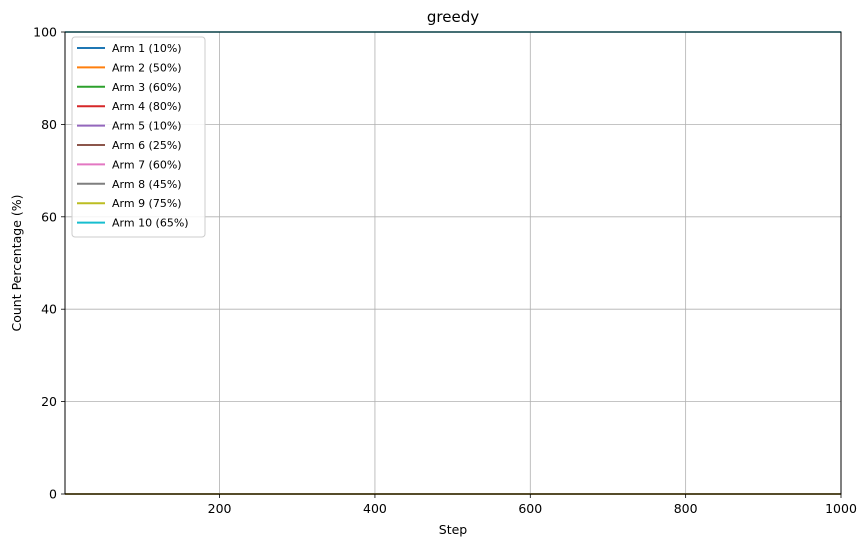 The width and height of the screenshot is (868, 551). I want to click on y-axis-ticks: 0 20 40 60 80 100, so click(49, 263).